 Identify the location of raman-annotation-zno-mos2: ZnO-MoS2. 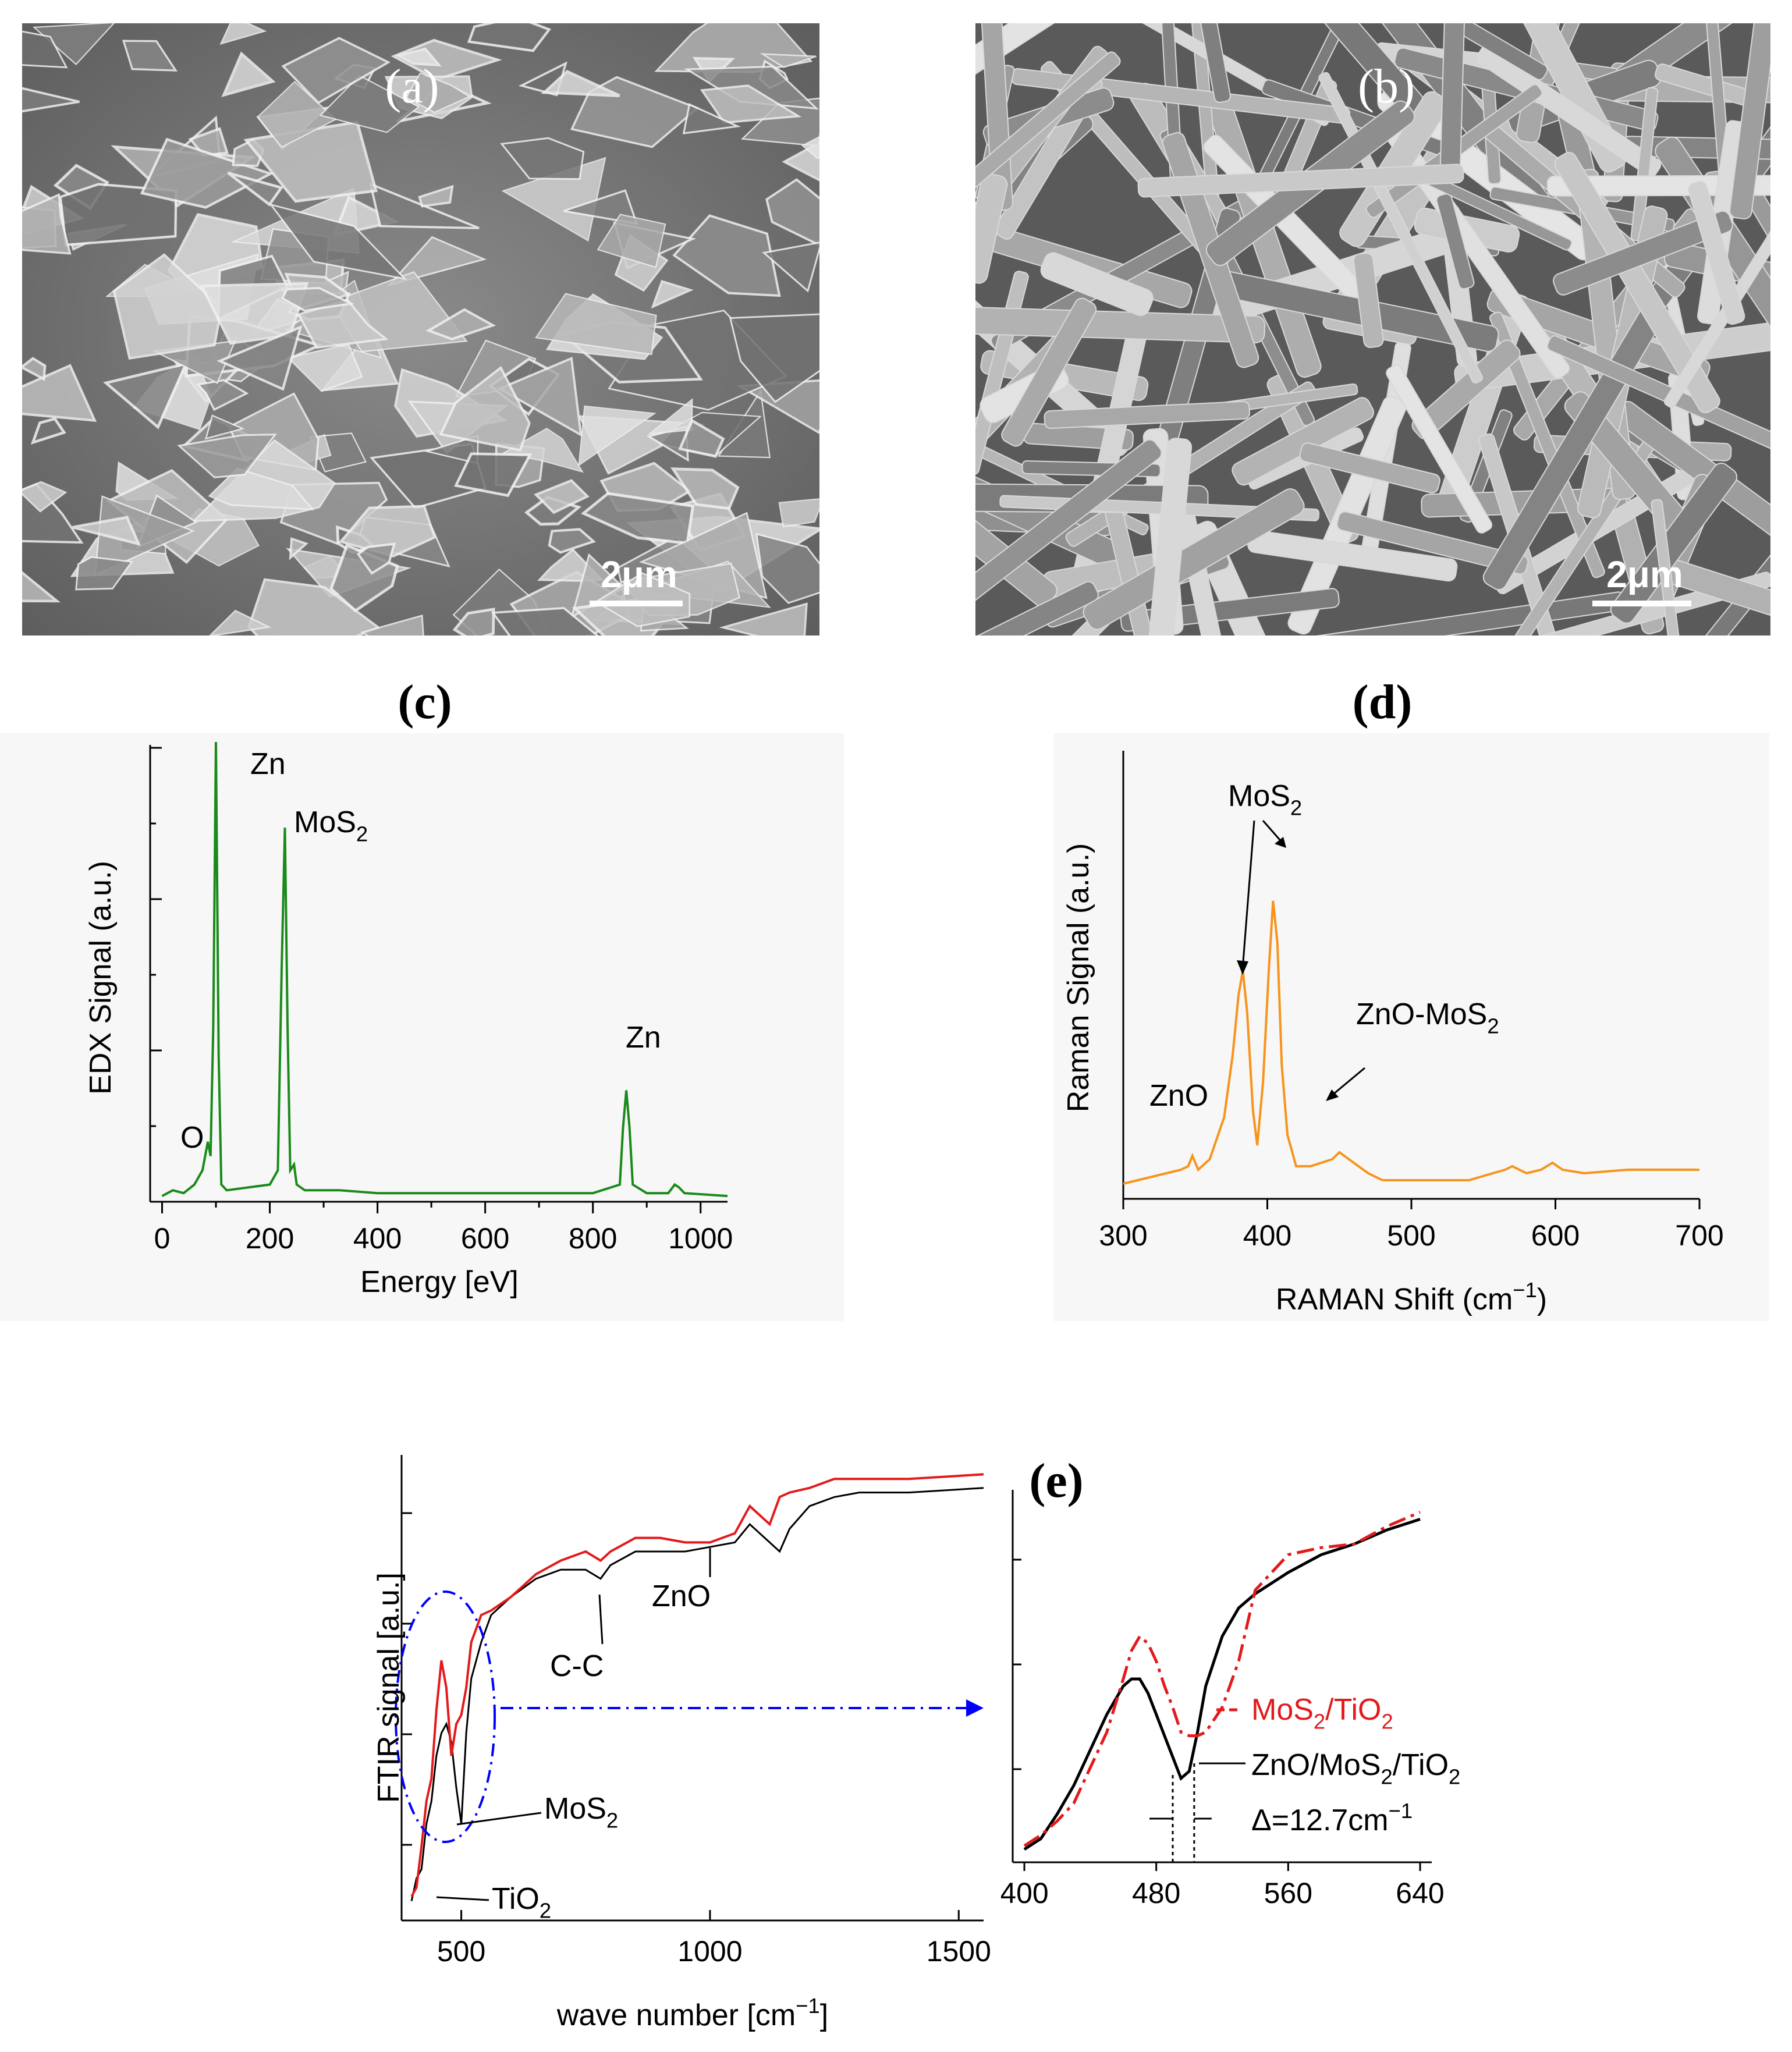
(1427, 1017).